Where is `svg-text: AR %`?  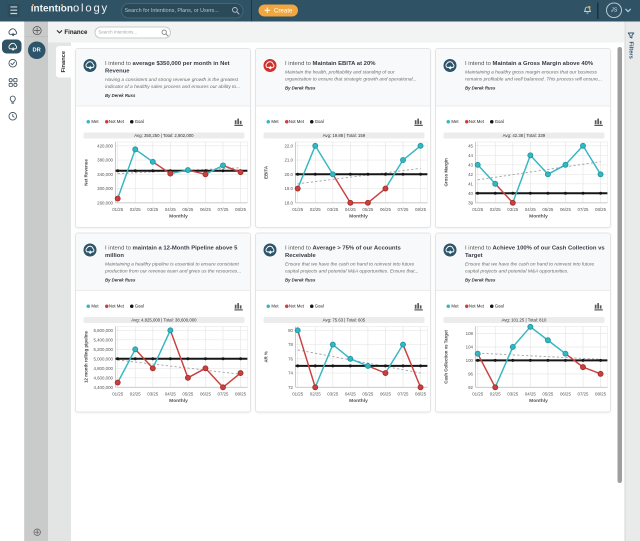 svg-text: AR % is located at coordinates (266, 357).